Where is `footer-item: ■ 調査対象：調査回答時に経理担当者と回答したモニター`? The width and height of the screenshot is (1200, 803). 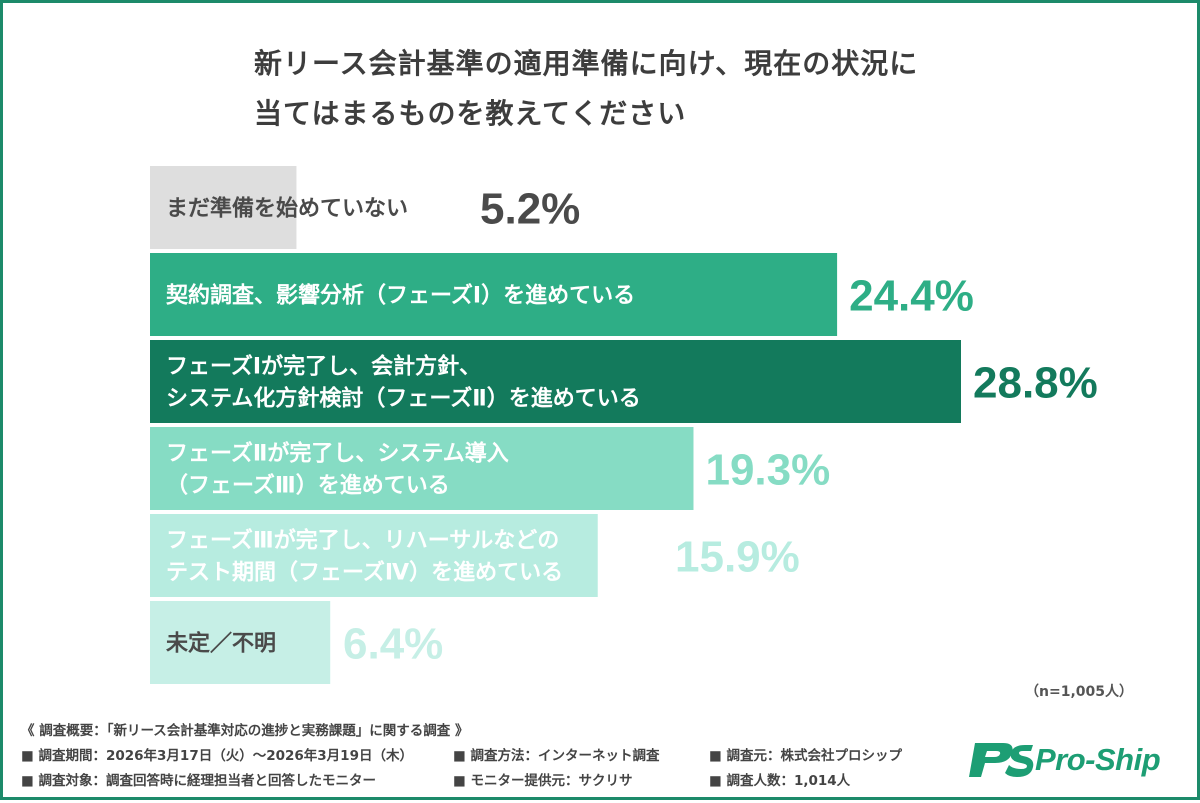
footer-item: ■ 調査対象：調査回答時に経理担当者と回答したモニター is located at coordinates (198, 781).